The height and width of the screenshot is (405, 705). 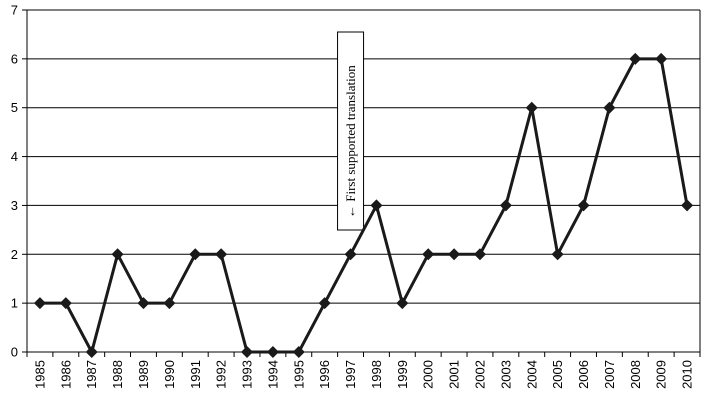 What do you see at coordinates (298, 374) in the screenshot?
I see `x-tick-label: 1995` at bounding box center [298, 374].